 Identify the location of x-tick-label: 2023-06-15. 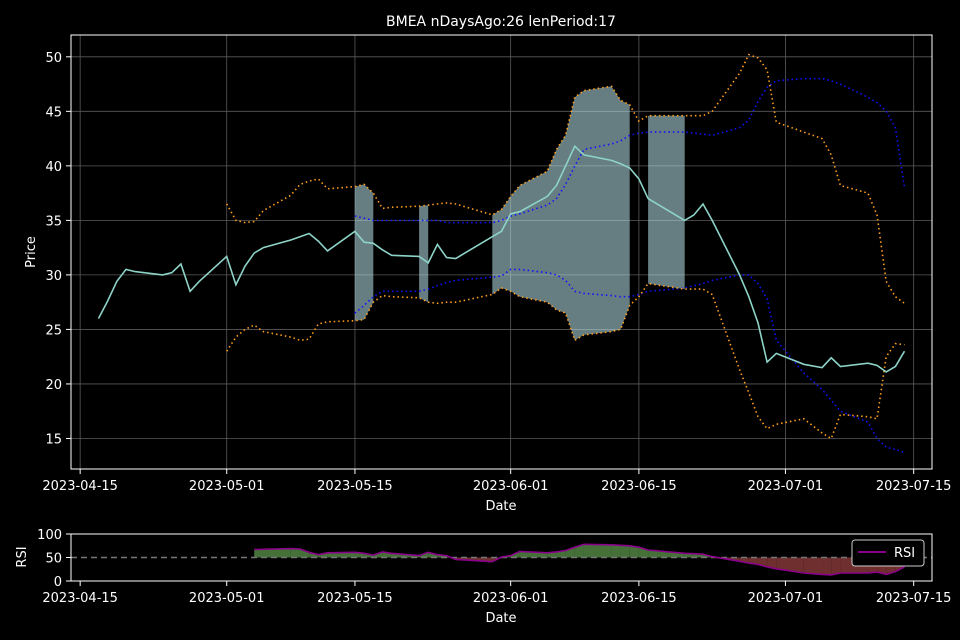
(639, 486).